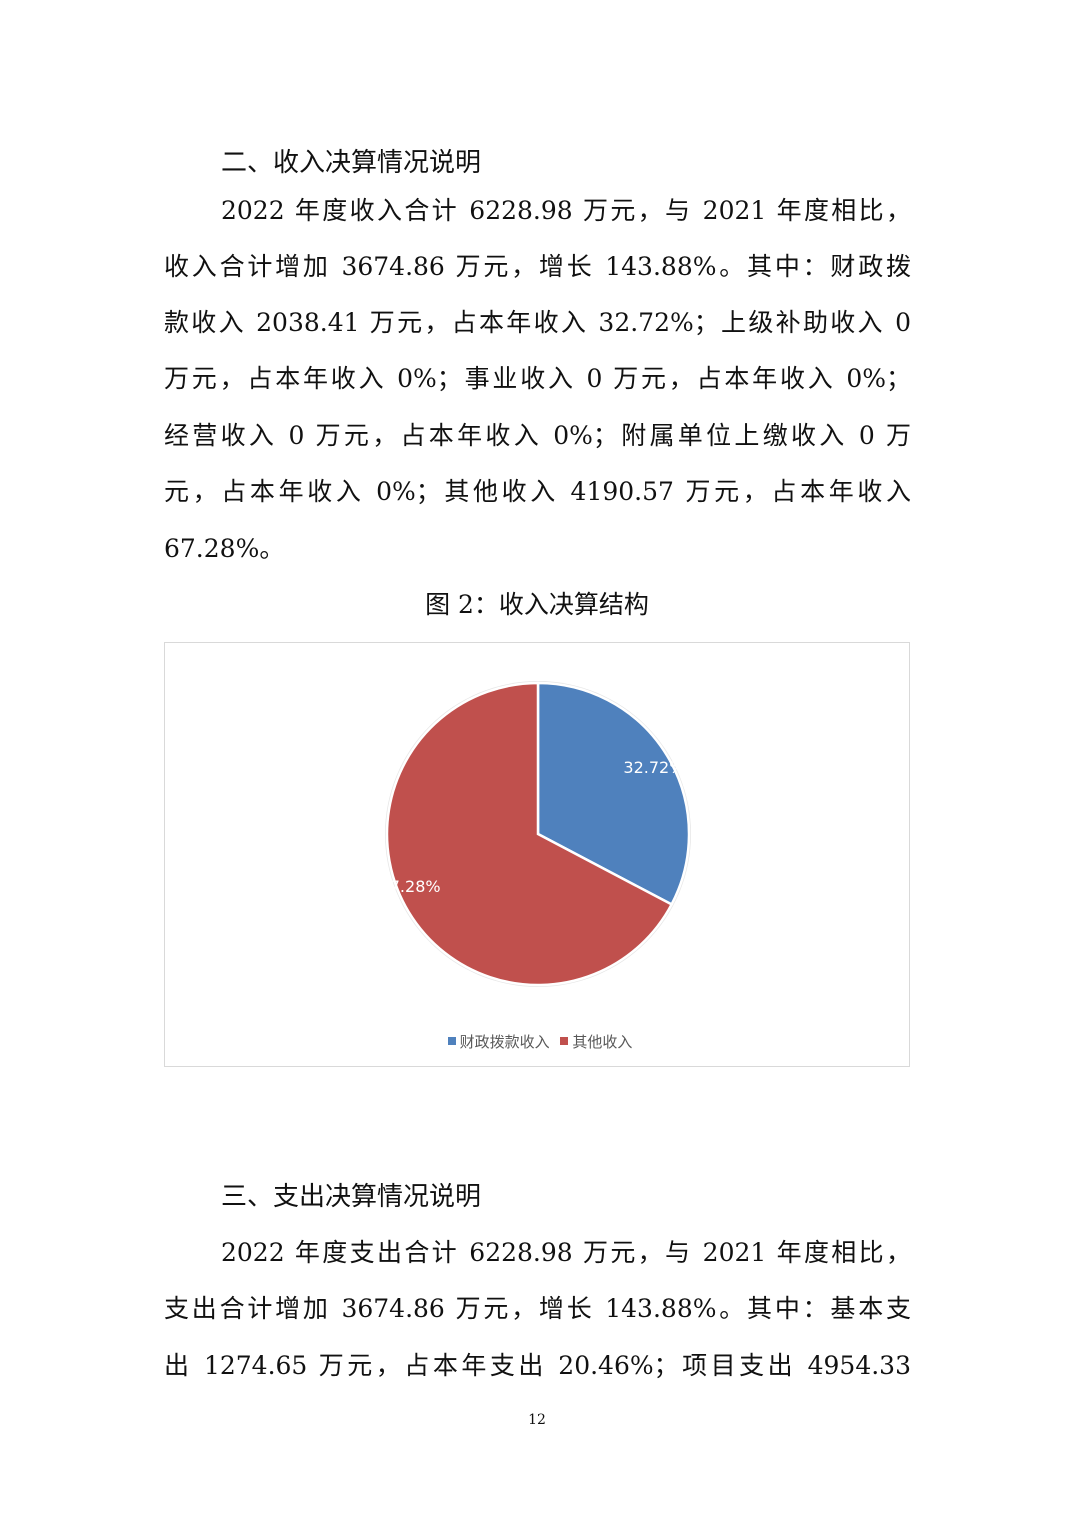 This screenshot has height=1520, width=1074. I want to click on paragraph-line: 67.28%。, so click(224, 548).